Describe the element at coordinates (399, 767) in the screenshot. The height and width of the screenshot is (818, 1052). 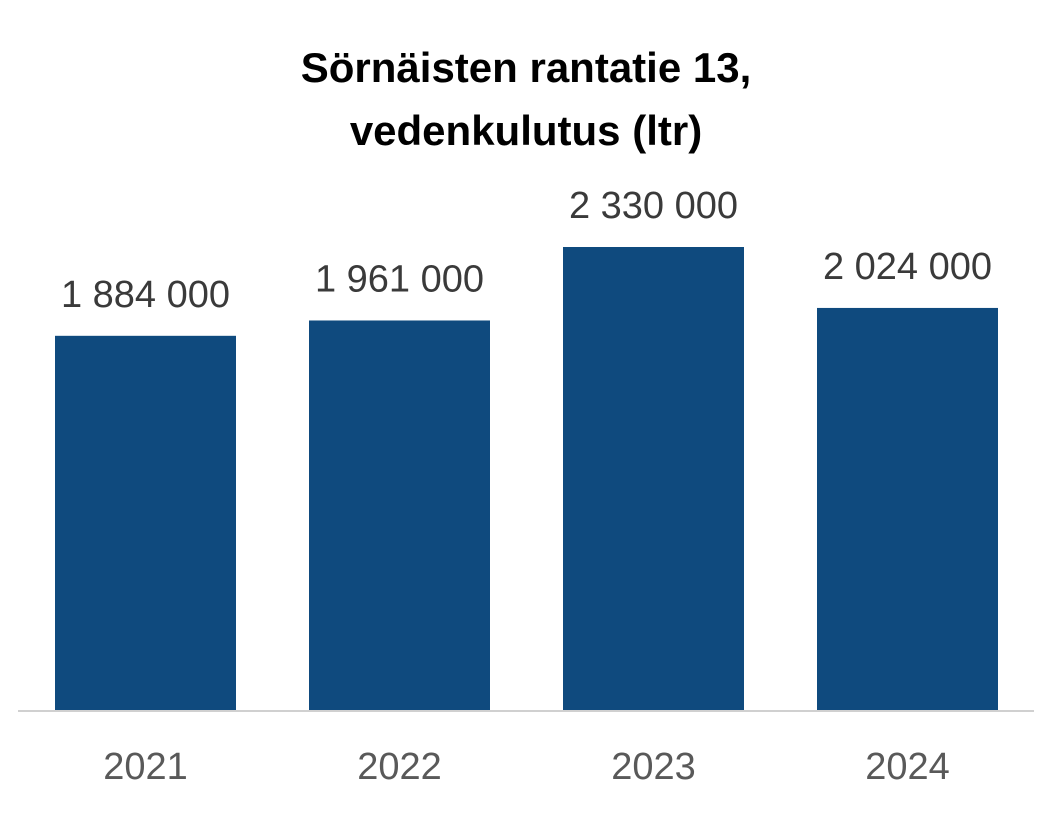
I see `x-tick-label-2022: 2022` at that location.